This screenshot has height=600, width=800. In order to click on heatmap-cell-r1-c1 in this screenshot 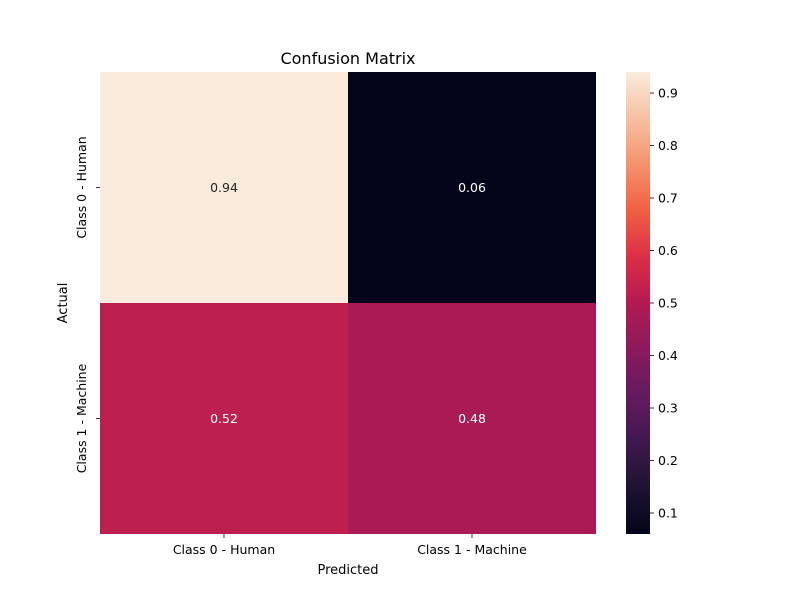, I will do `click(472, 418)`.